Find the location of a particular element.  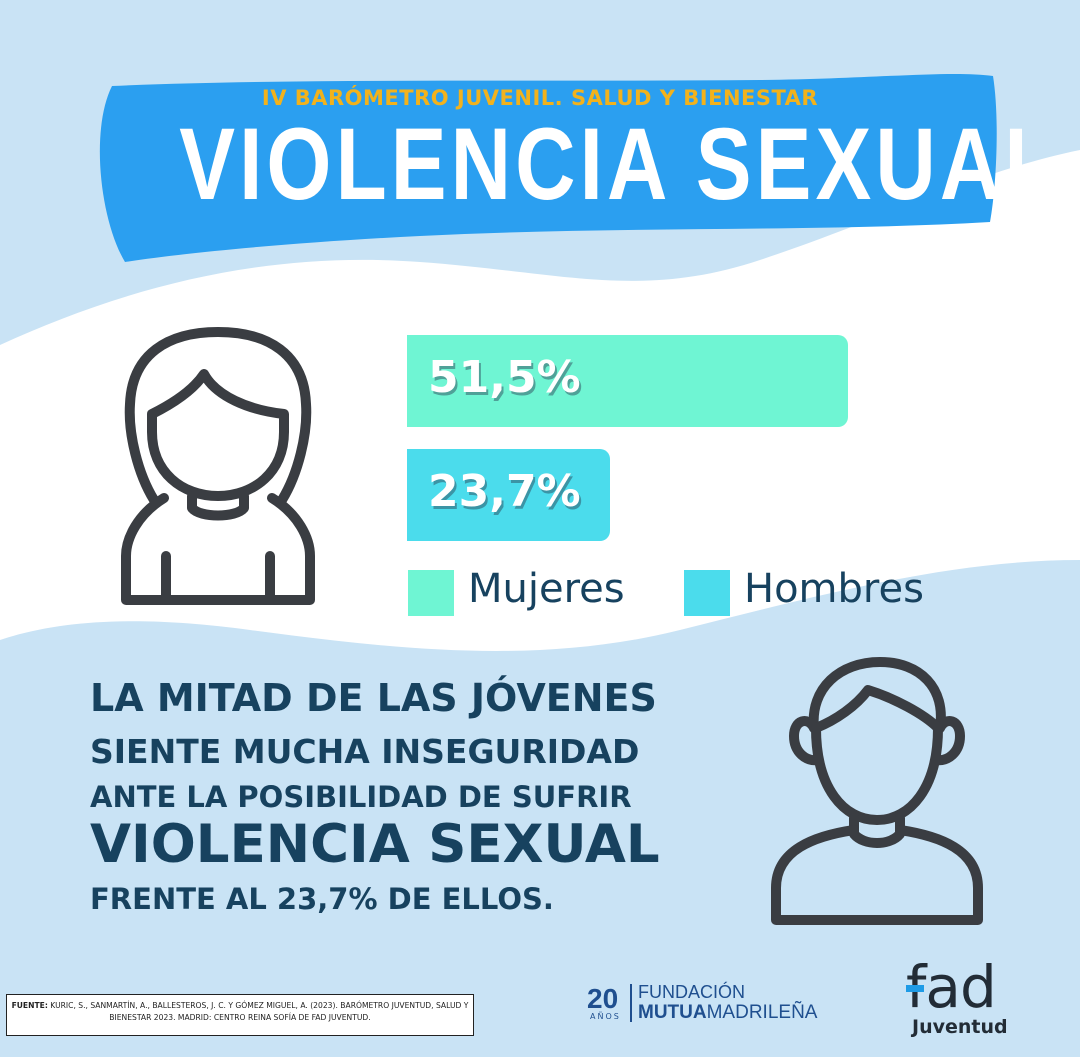

message-line-1: LA MITAD DE LAS JÓVENES is located at coordinates (373, 698).